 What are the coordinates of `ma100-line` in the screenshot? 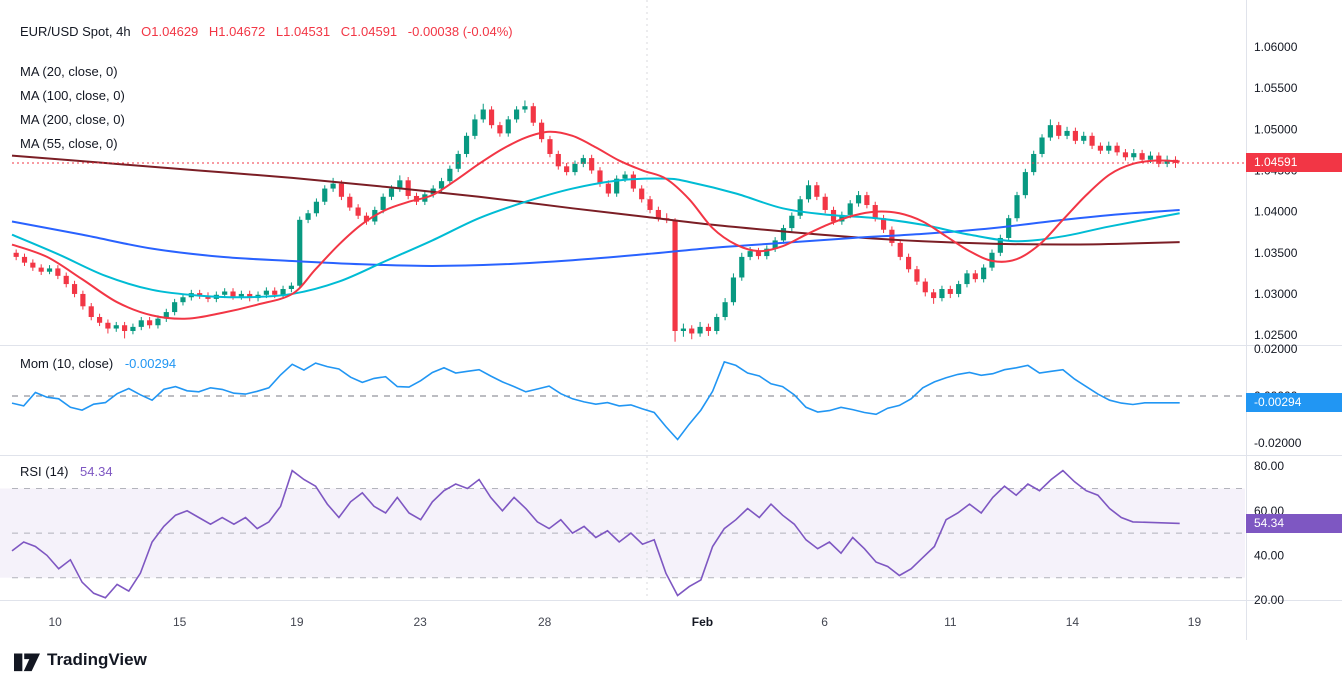 It's located at (595, 237).